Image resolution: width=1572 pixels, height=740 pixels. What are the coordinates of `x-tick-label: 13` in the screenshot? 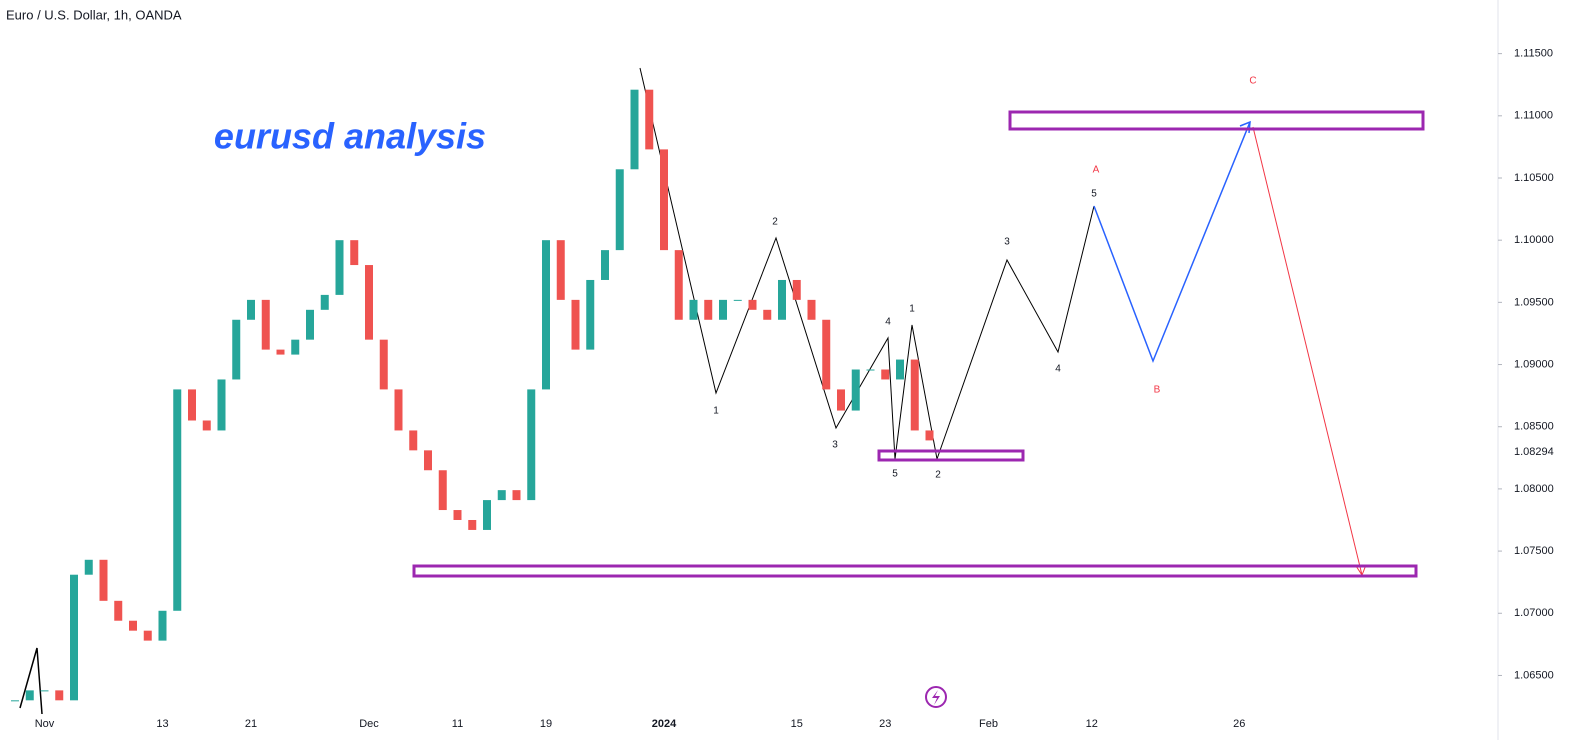 It's located at (162, 724).